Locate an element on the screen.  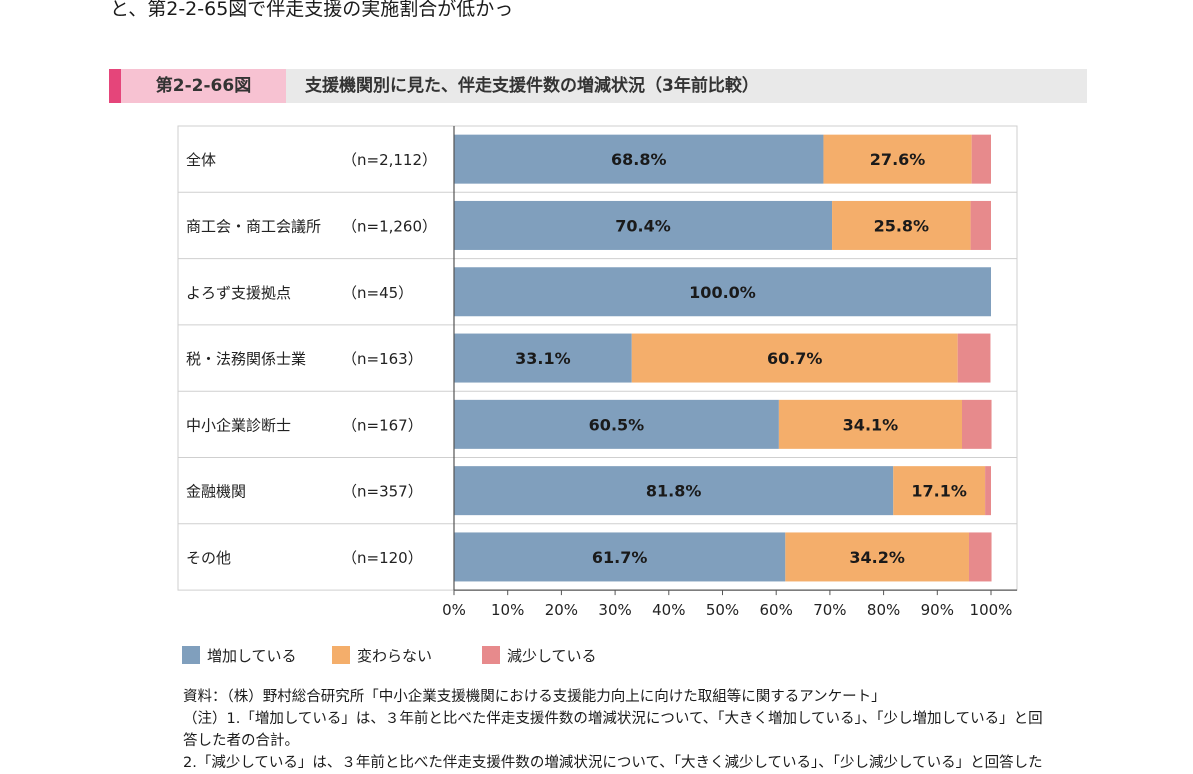
data-label: 33.1% is located at coordinates (543, 358).